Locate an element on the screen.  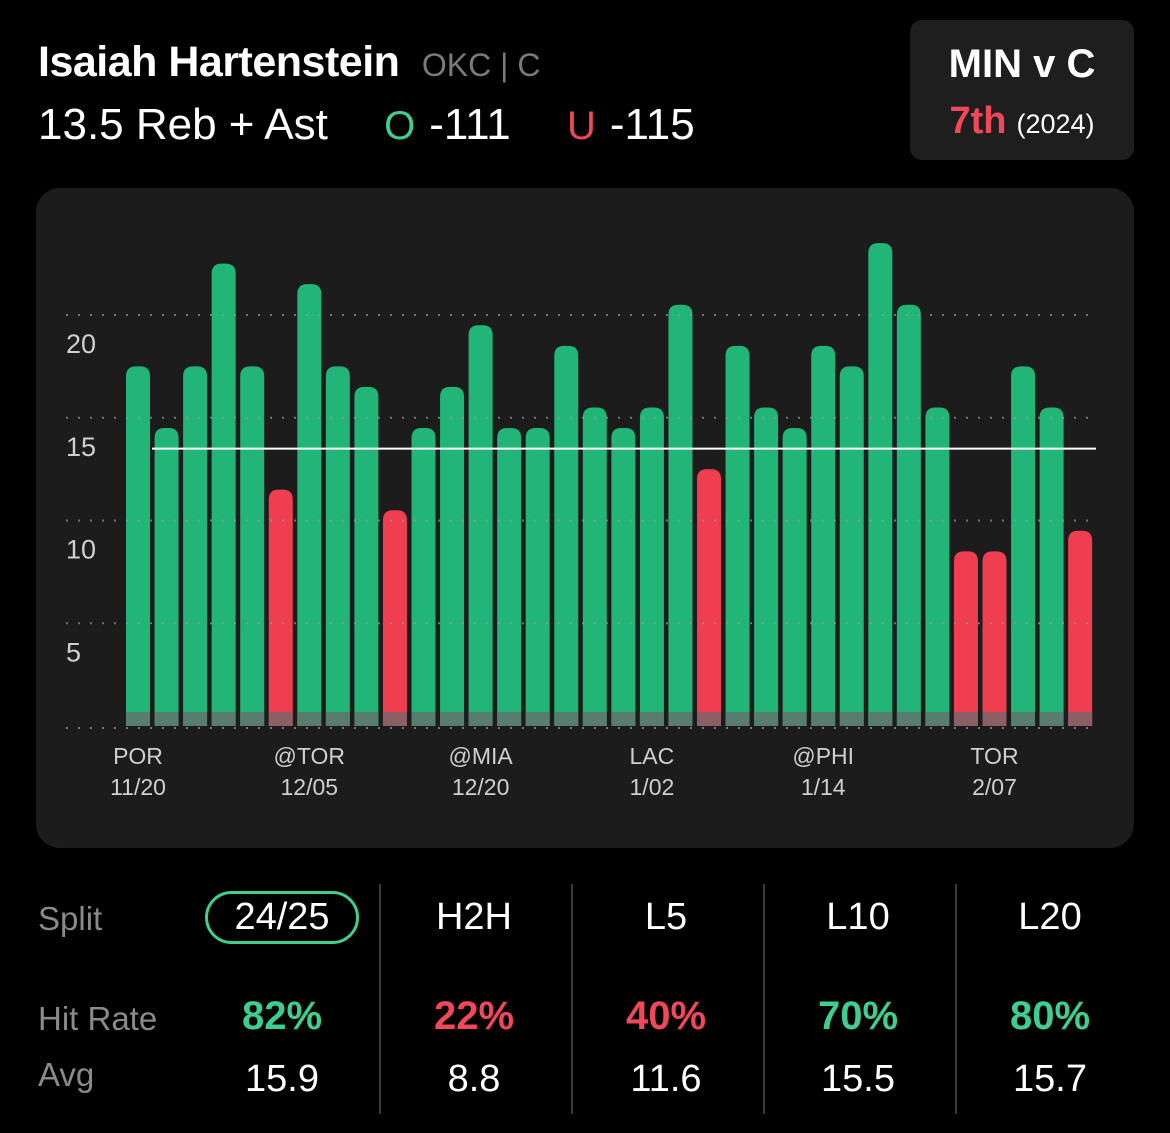
team-position: OKC | C is located at coordinates (481, 65).